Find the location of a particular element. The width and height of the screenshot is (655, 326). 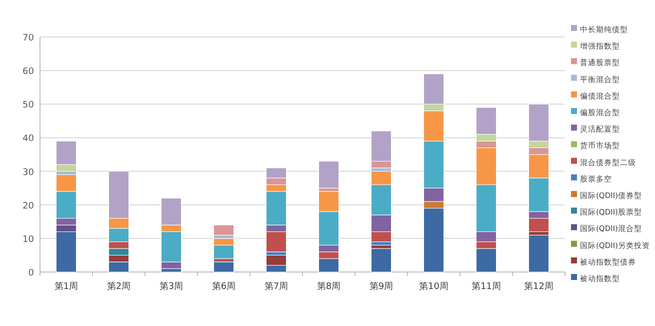

x-tick-label: 第2周 is located at coordinates (118, 286).